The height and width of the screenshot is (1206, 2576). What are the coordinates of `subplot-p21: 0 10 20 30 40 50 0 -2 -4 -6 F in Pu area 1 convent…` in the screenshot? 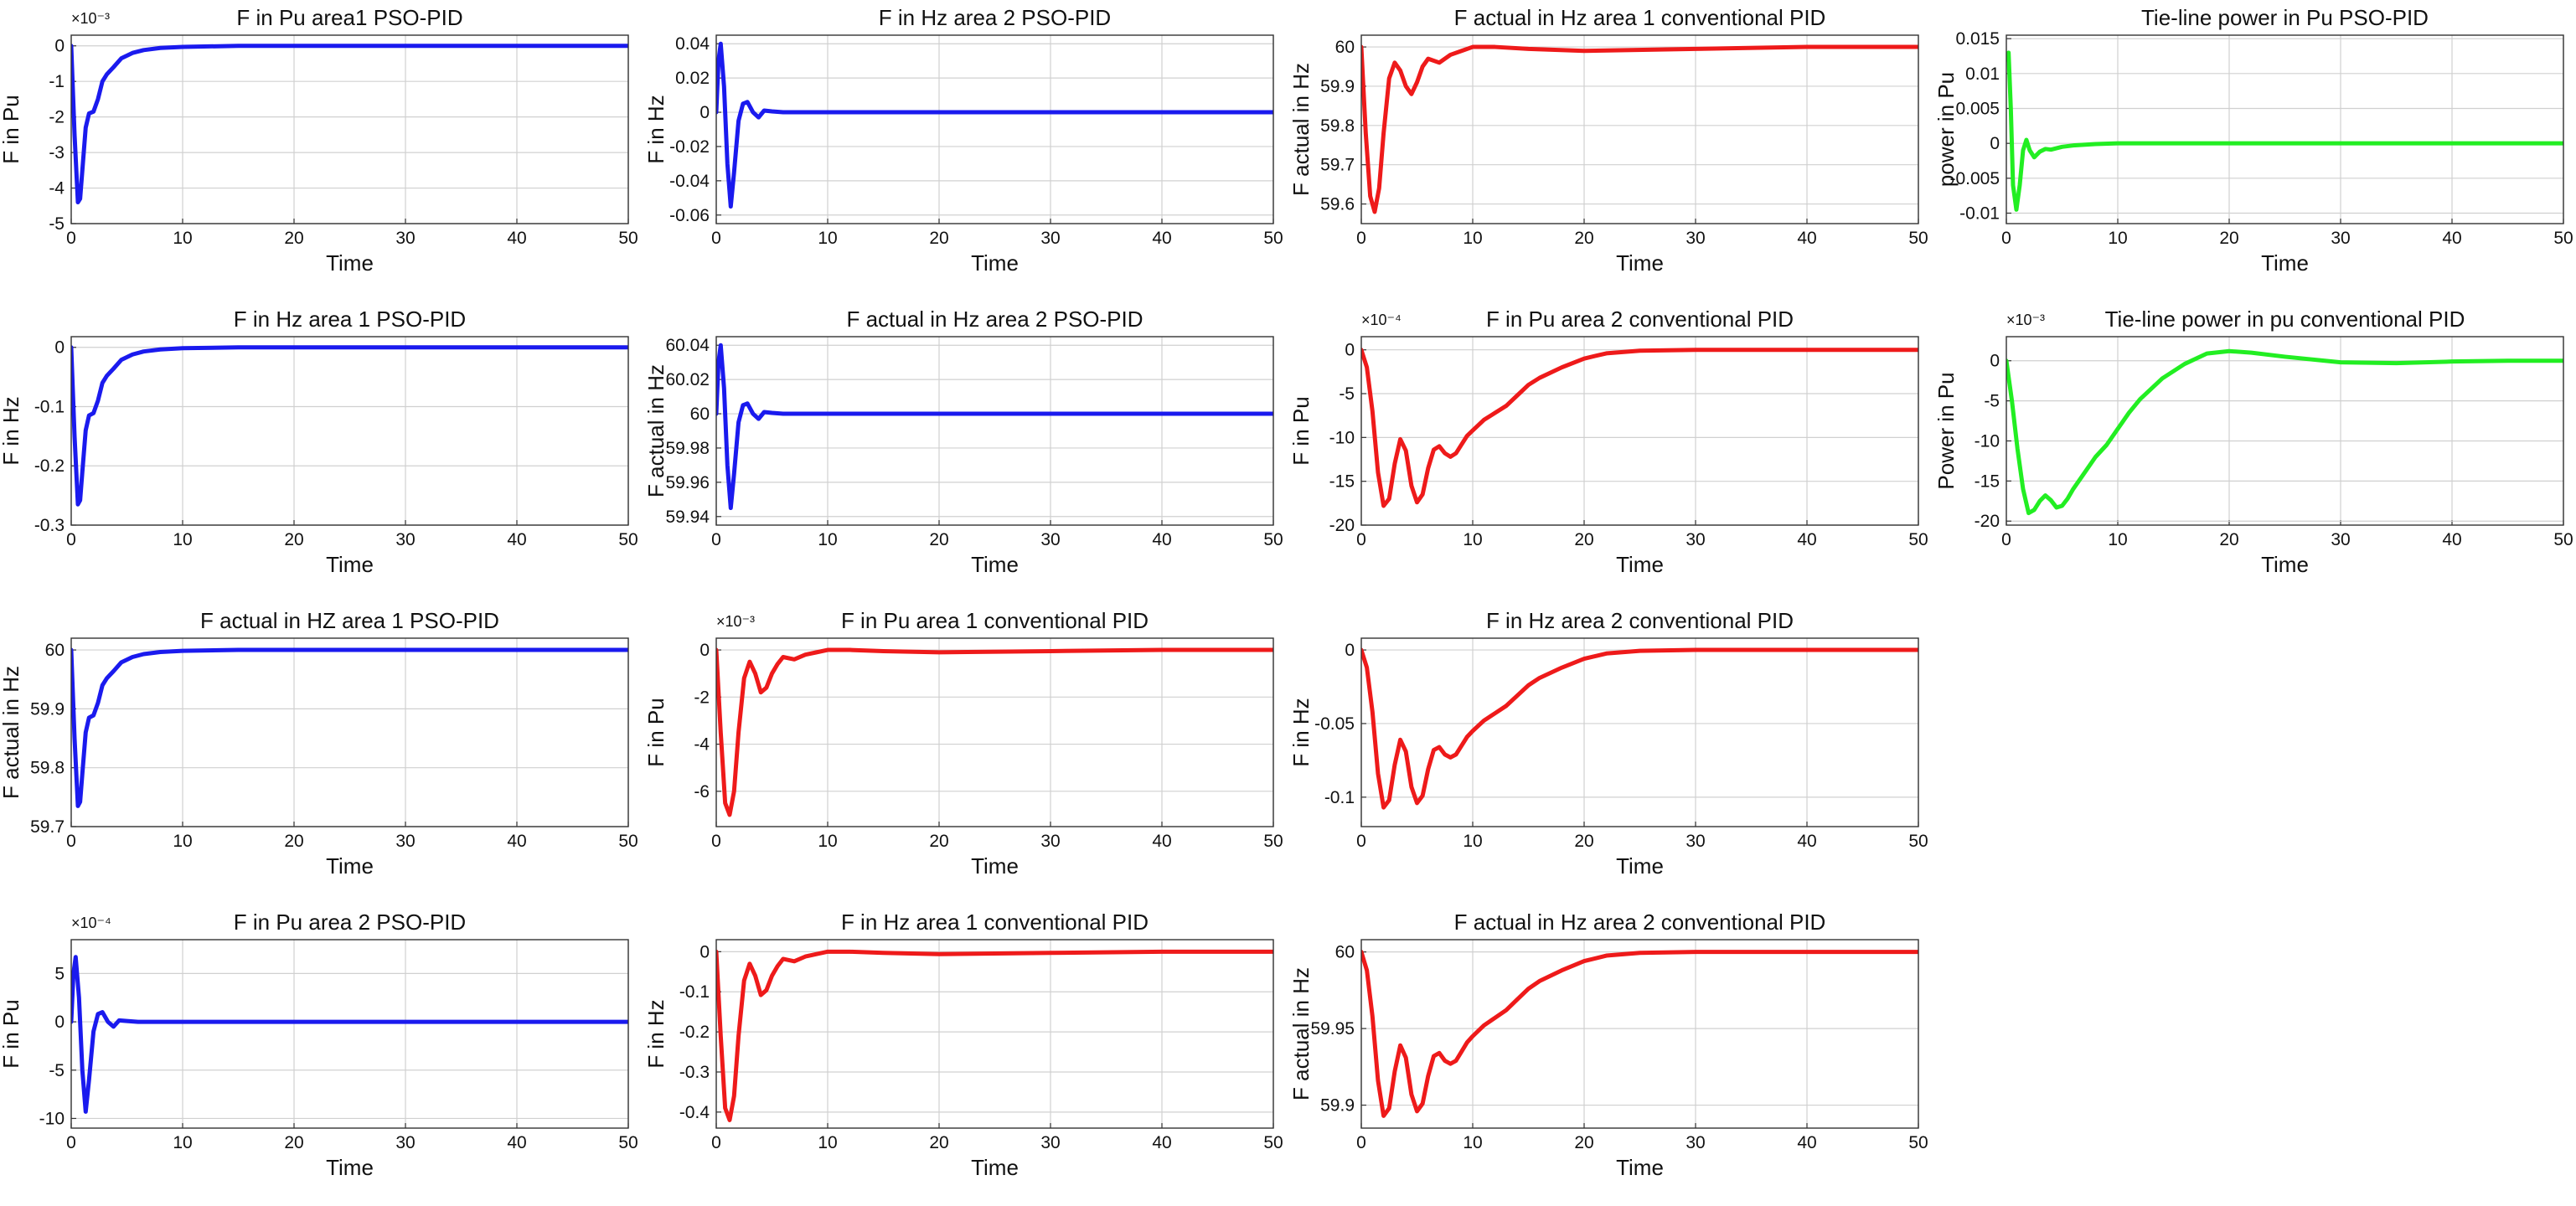 It's located at (966, 753).